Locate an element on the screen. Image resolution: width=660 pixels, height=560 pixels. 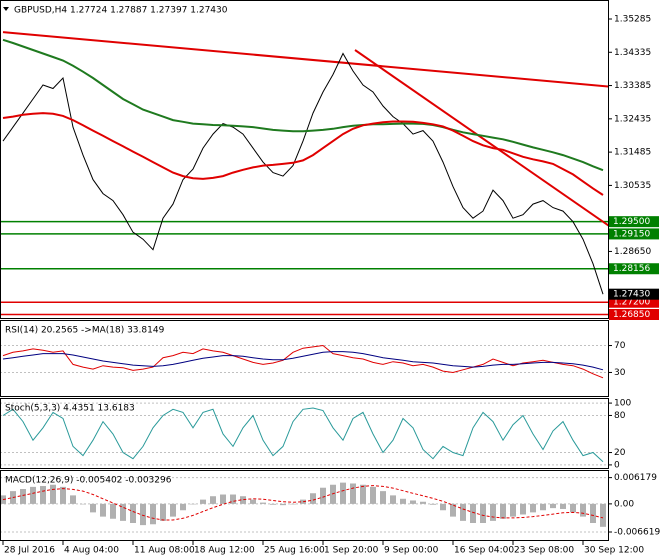
y-tick-label: 0.00 is located at coordinates (624, 504).